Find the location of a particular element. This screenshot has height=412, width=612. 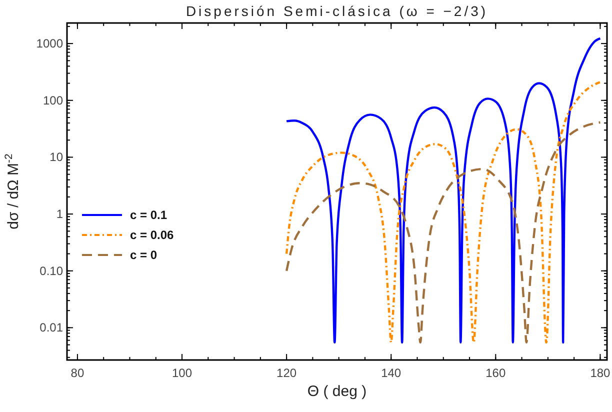

x-tick-label: 160 is located at coordinates (496, 373).